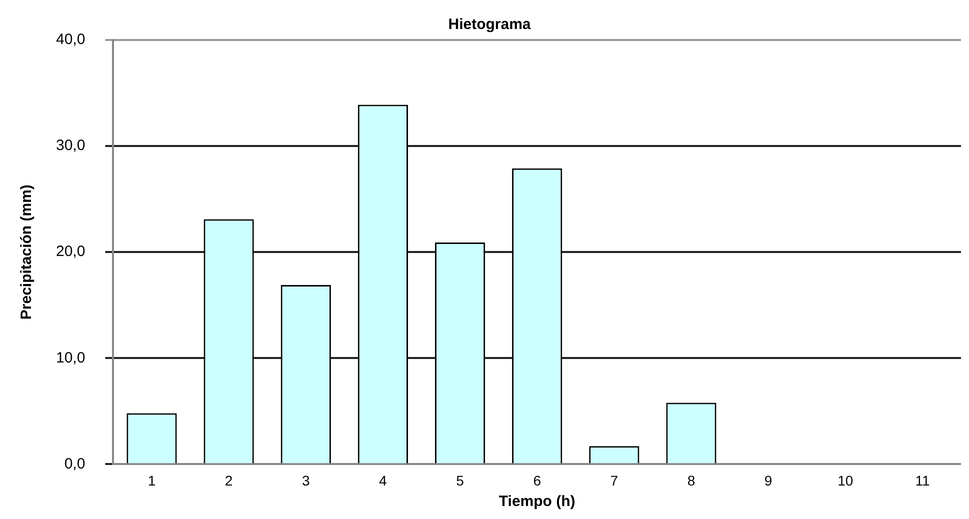 This screenshot has width=969, height=519. Describe the element at coordinates (922, 480) in the screenshot. I see `x-tick-label: 11` at that location.